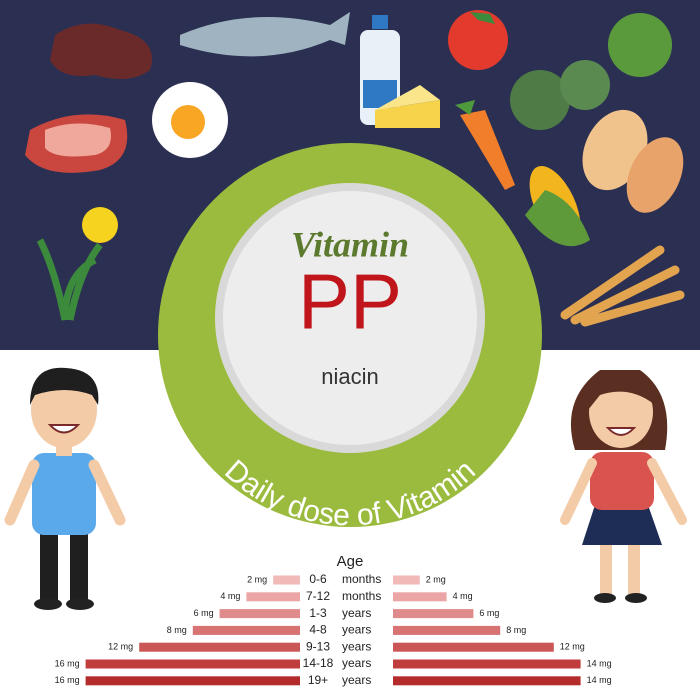  What do you see at coordinates (318, 579) in the screenshot?
I see `age-label: 0-6` at bounding box center [318, 579].